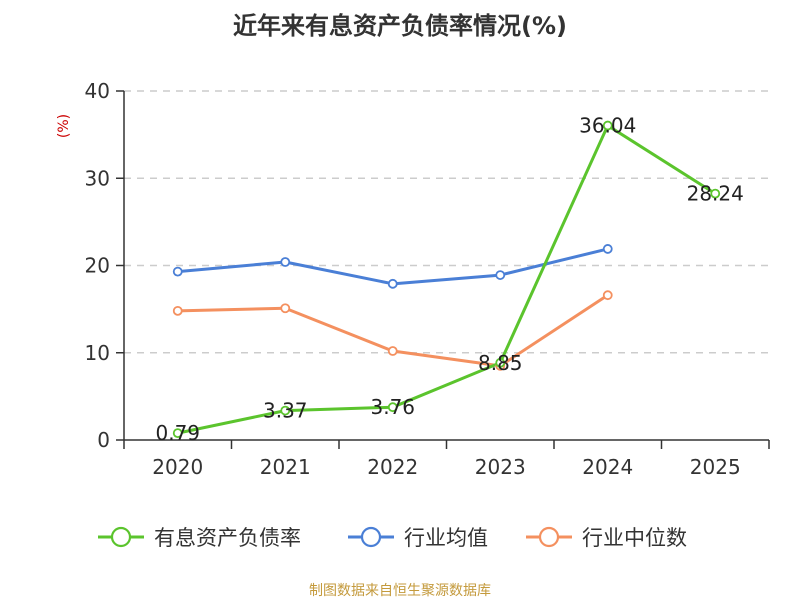 This screenshot has width=800, height=600. Describe the element at coordinates (607, 249) in the screenshot. I see `series-1-point-2024` at that location.